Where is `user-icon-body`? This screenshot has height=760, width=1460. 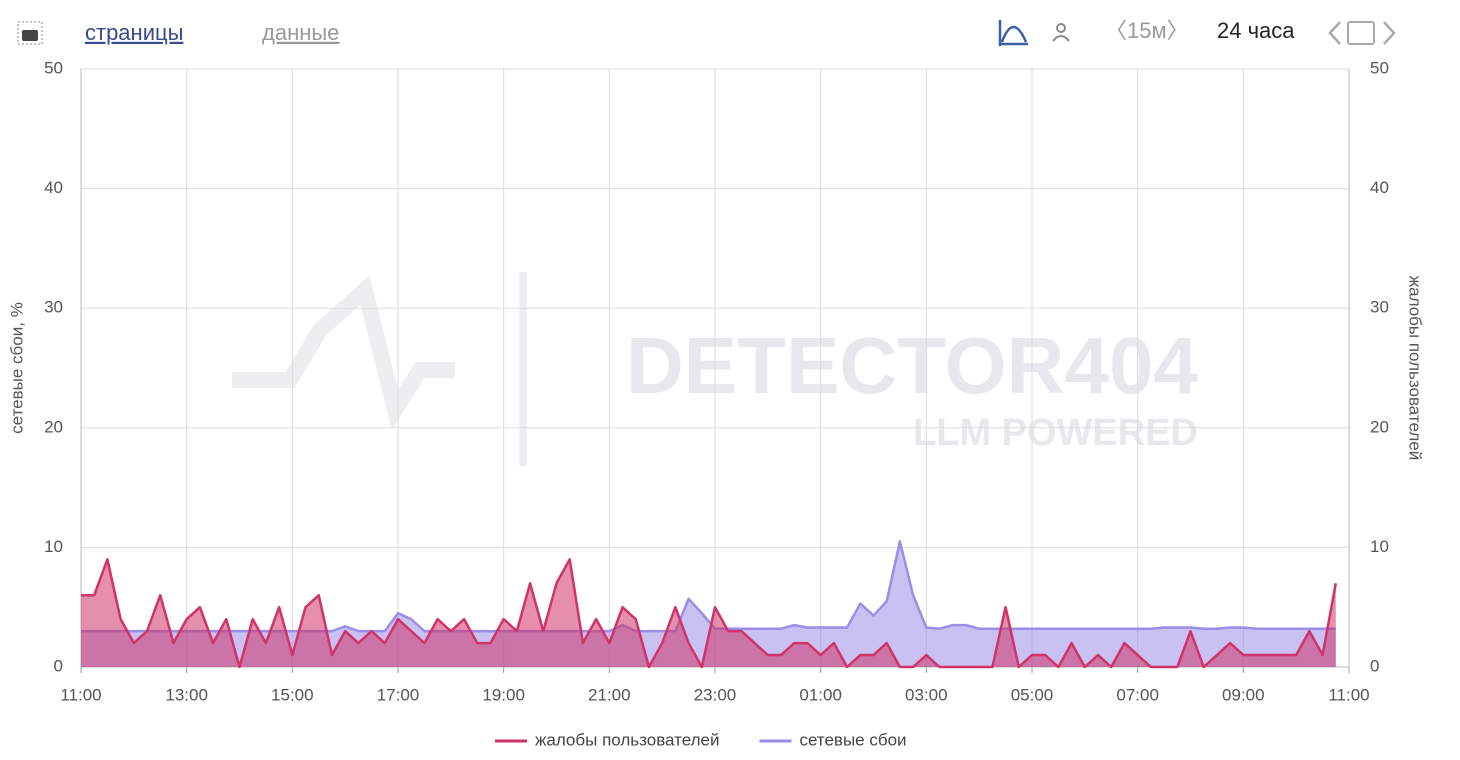 user-icon-body is located at coordinates (1061, 38).